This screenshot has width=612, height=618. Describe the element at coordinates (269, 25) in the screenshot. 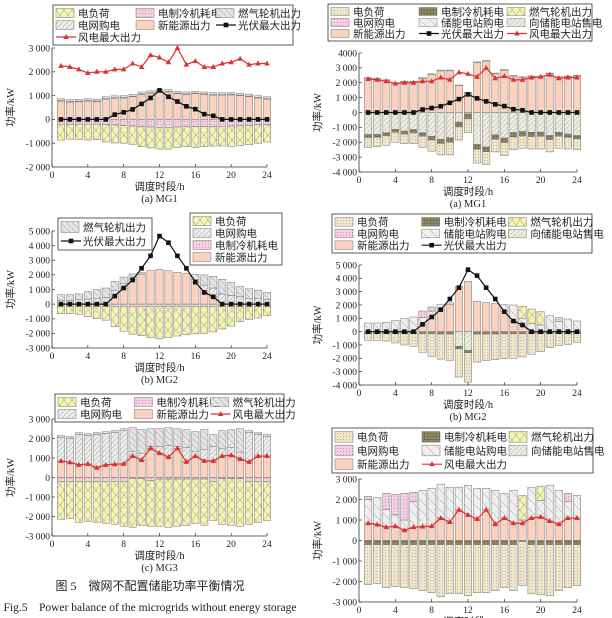

I see `legend-label: 光伏最大出力` at that location.